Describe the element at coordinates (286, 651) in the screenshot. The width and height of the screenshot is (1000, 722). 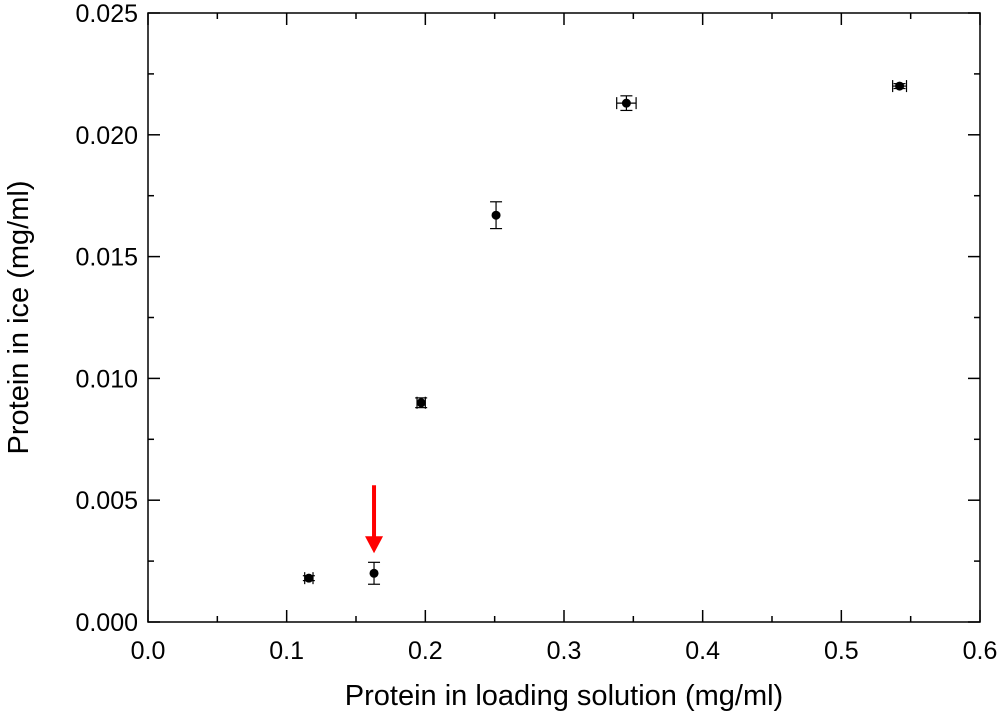
I see `x-tick-label: 0.1` at that location.